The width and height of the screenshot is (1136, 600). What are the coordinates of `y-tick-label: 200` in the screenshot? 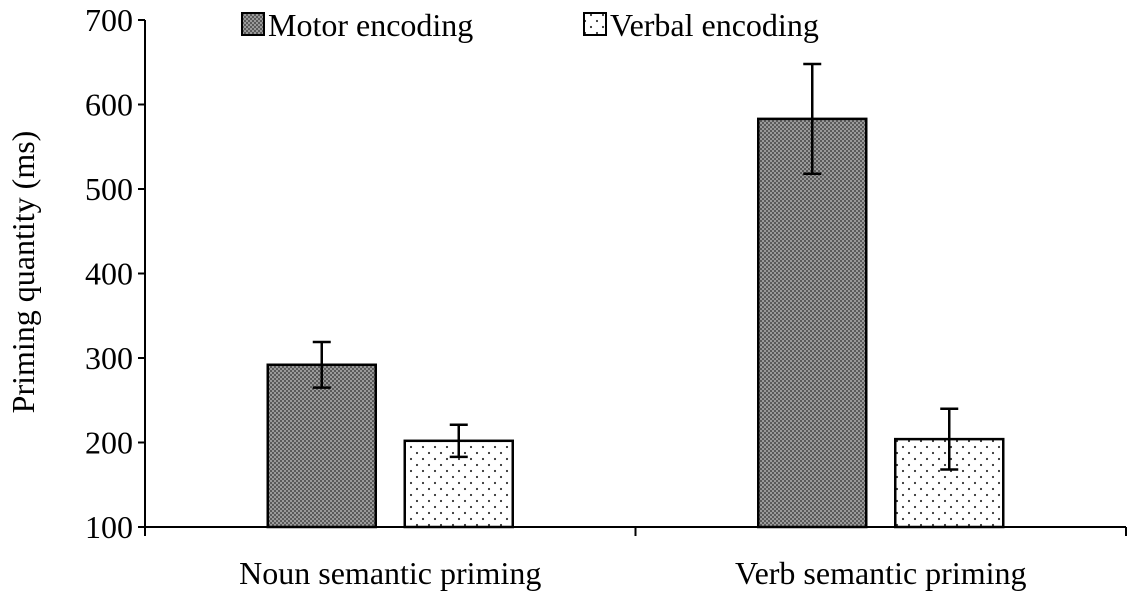 It's located at (109, 443).